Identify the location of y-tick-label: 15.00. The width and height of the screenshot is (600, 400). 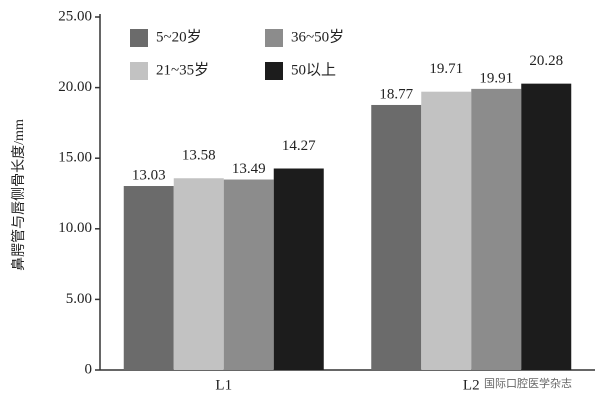
(75, 158).